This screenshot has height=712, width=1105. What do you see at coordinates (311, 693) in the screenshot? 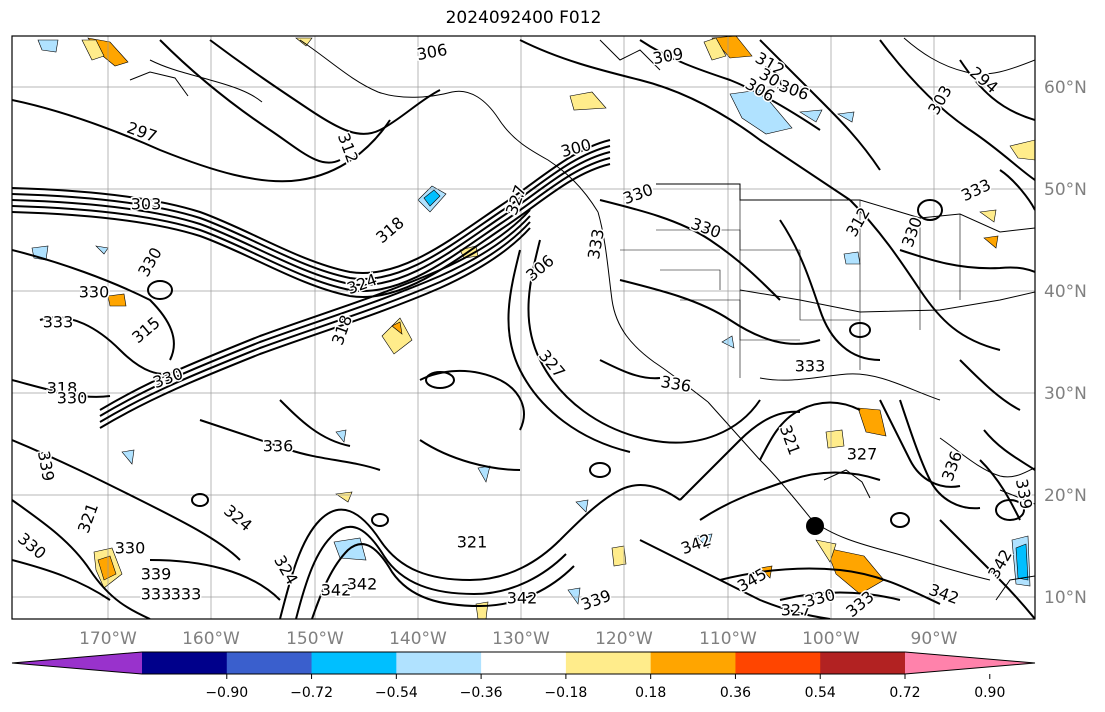
I see `colorbar-tick-label: −0.72` at bounding box center [311, 693].